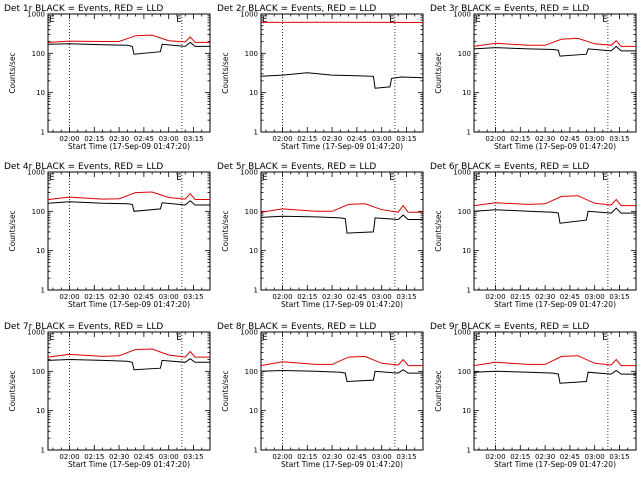  What do you see at coordinates (509, 167) in the screenshot?
I see `panel-title: Det 6r BLACK = Events, RED = LLD` at bounding box center [509, 167].